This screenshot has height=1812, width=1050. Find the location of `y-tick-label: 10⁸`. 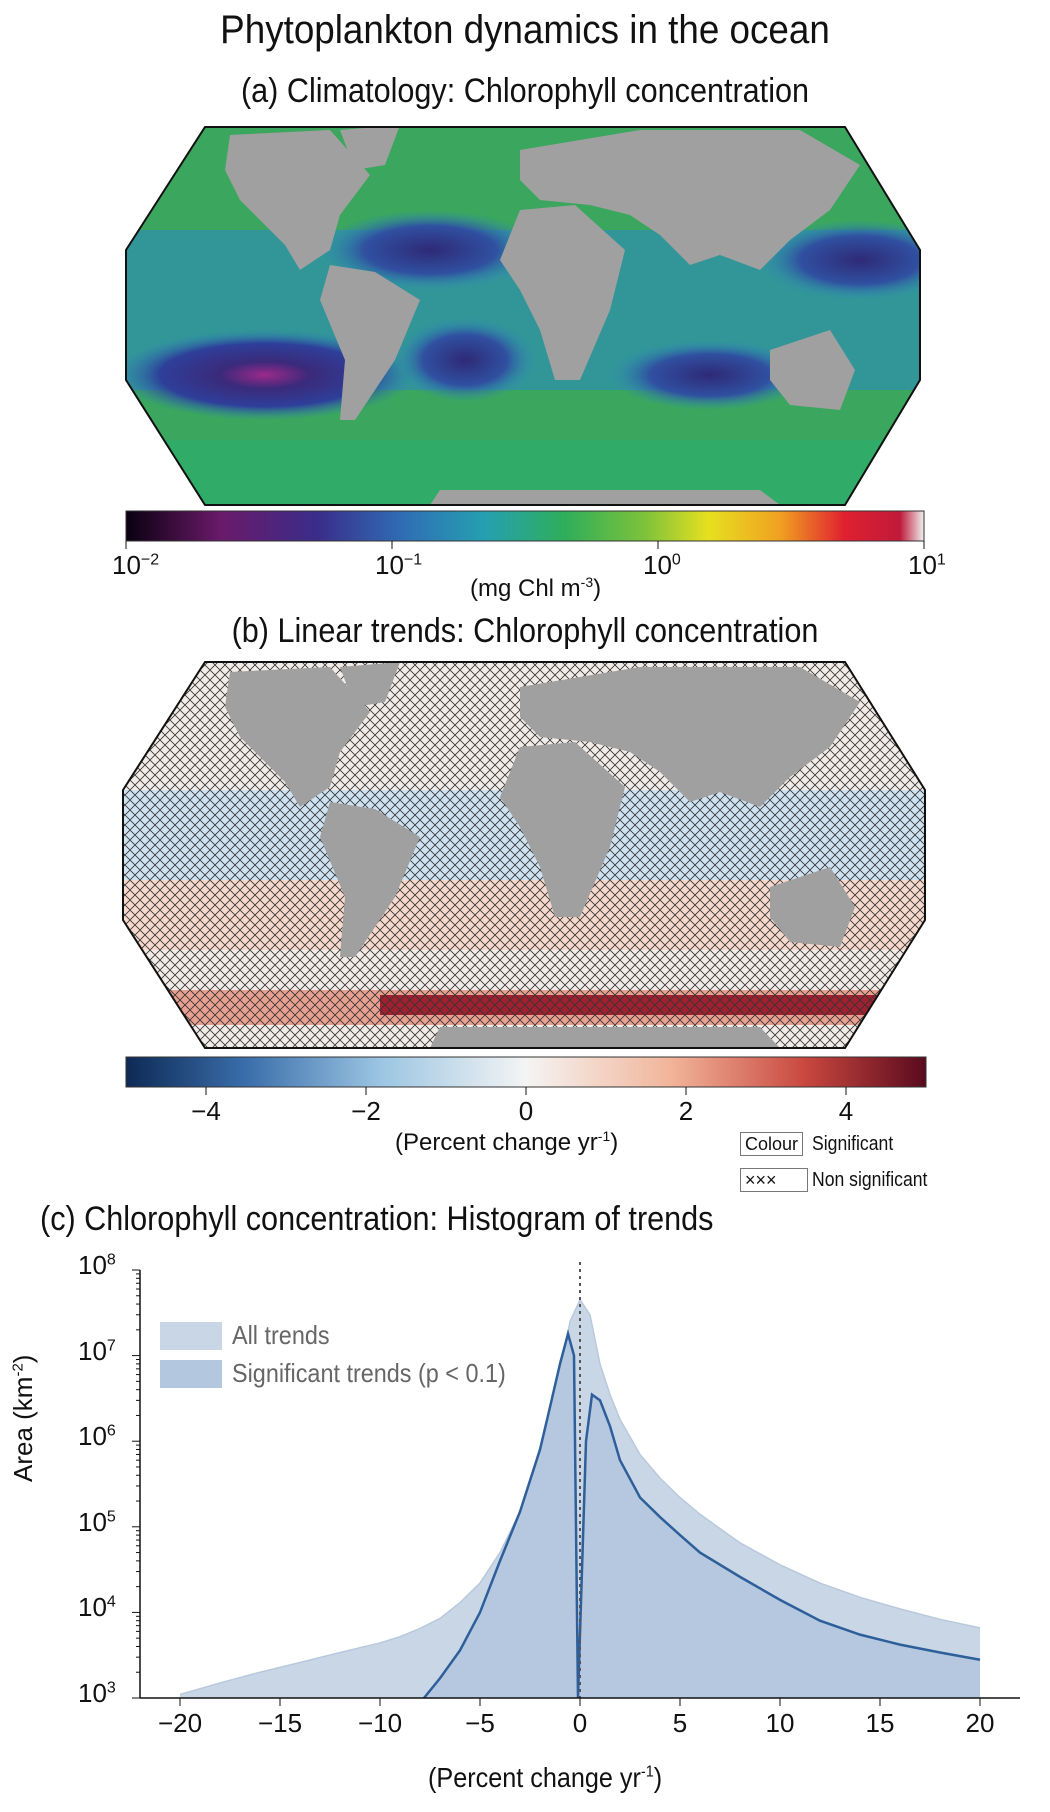

y-tick-label: 10⁸ is located at coordinates (97, 1265).